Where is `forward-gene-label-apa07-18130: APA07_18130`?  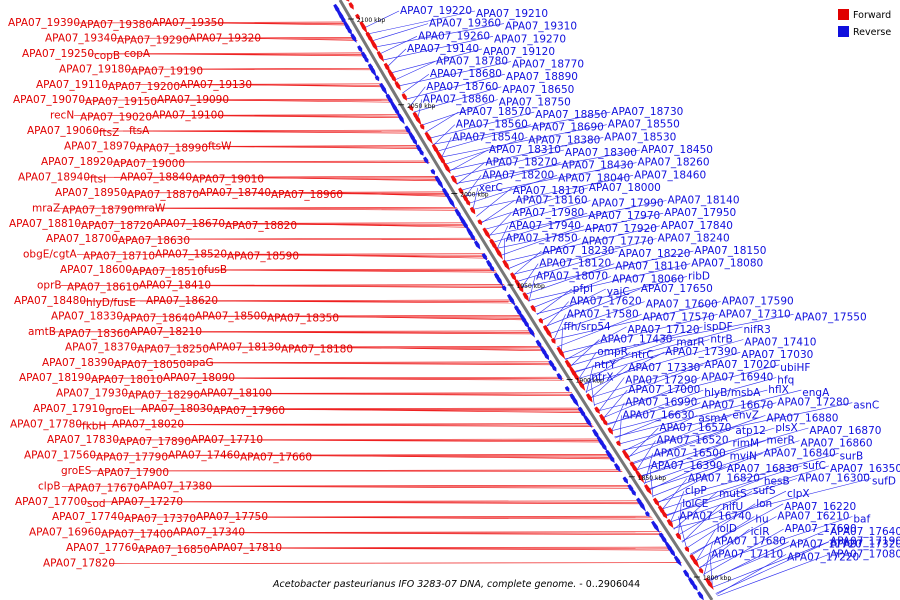
forward-gene-label-apa07-18130: APA07_18130 is located at coordinates (245, 347).